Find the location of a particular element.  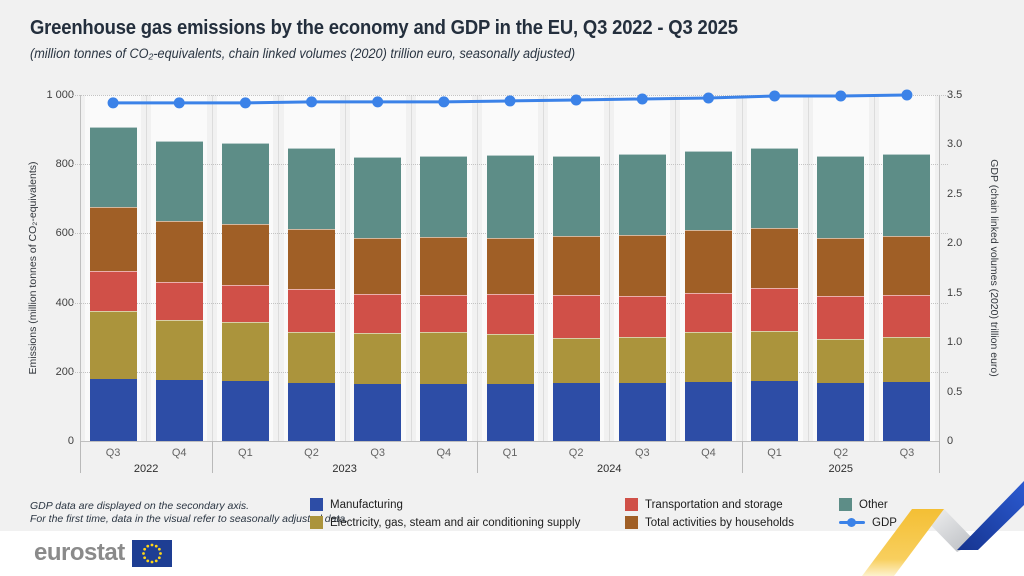

right-tick-label: 0.5 is located at coordinates (955, 391).